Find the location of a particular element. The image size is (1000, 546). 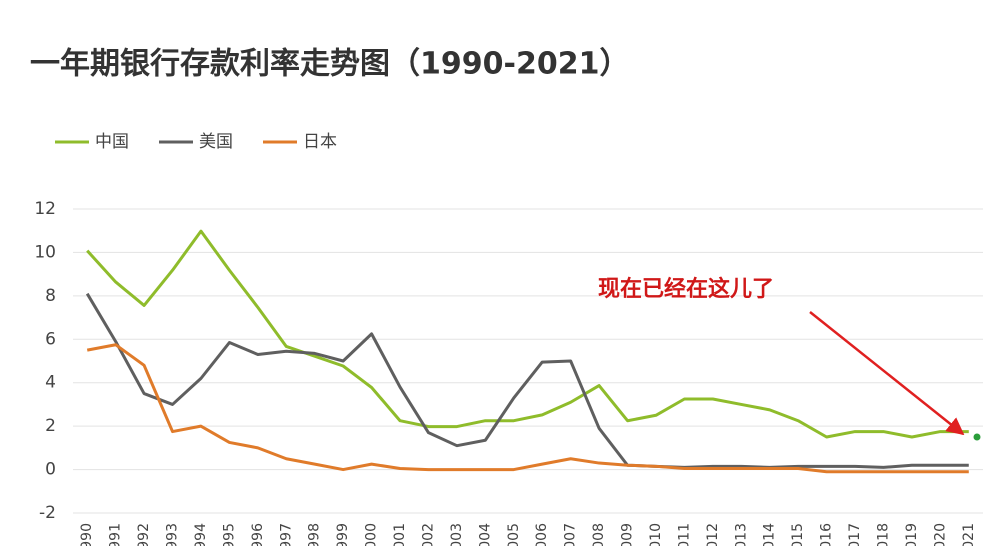

x-tick-label: 2003 is located at coordinates (457, 534).